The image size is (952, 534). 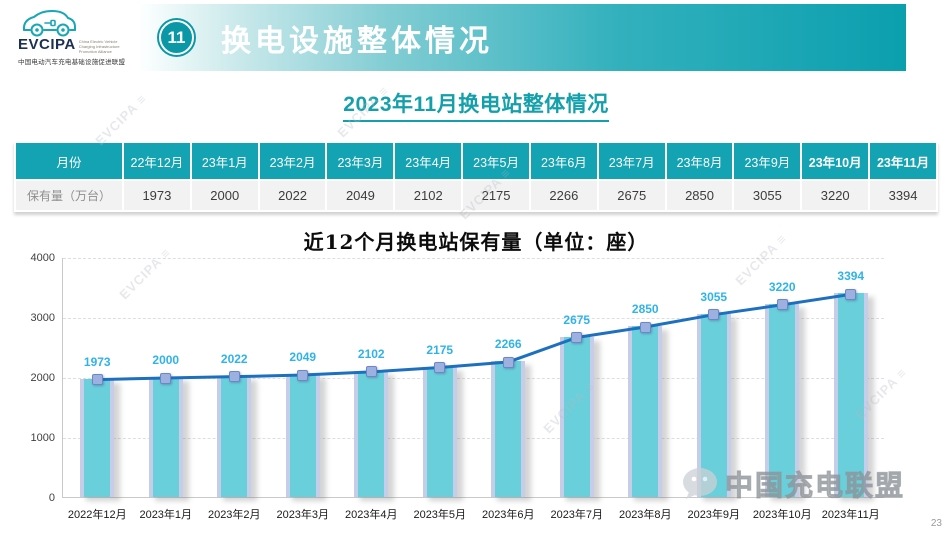 What do you see at coordinates (767, 195) in the screenshot?
I see `table-value-cell: 3055` at bounding box center [767, 195].